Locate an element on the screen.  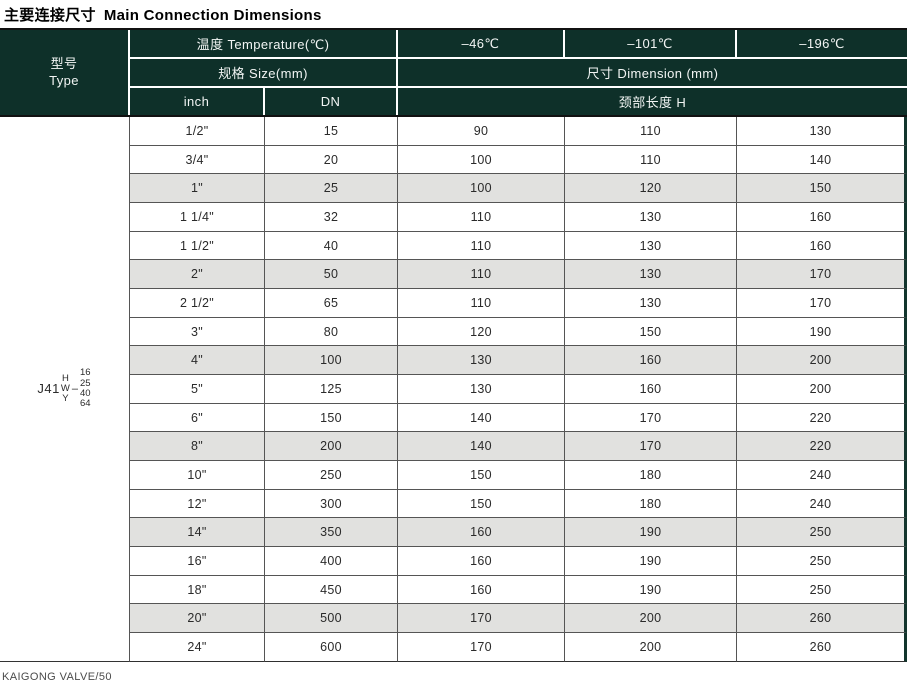
dn-cell: 300 is located at coordinates (331, 504).